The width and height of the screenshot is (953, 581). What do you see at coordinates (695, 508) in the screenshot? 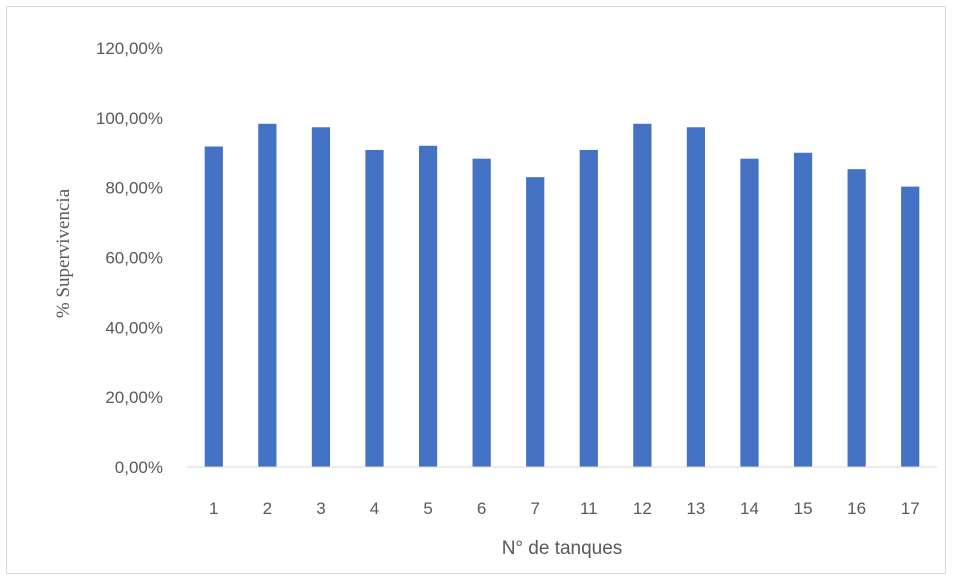
I see `x-tick-label: 13` at bounding box center [695, 508].